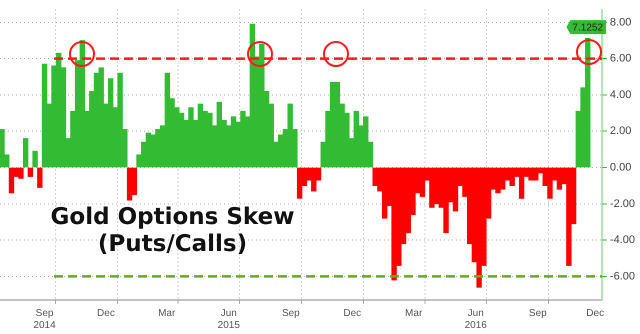 The height and width of the screenshot is (334, 640). What do you see at coordinates (621, 58) in the screenshot?
I see `y-tick-label: 6.00` at bounding box center [621, 58].